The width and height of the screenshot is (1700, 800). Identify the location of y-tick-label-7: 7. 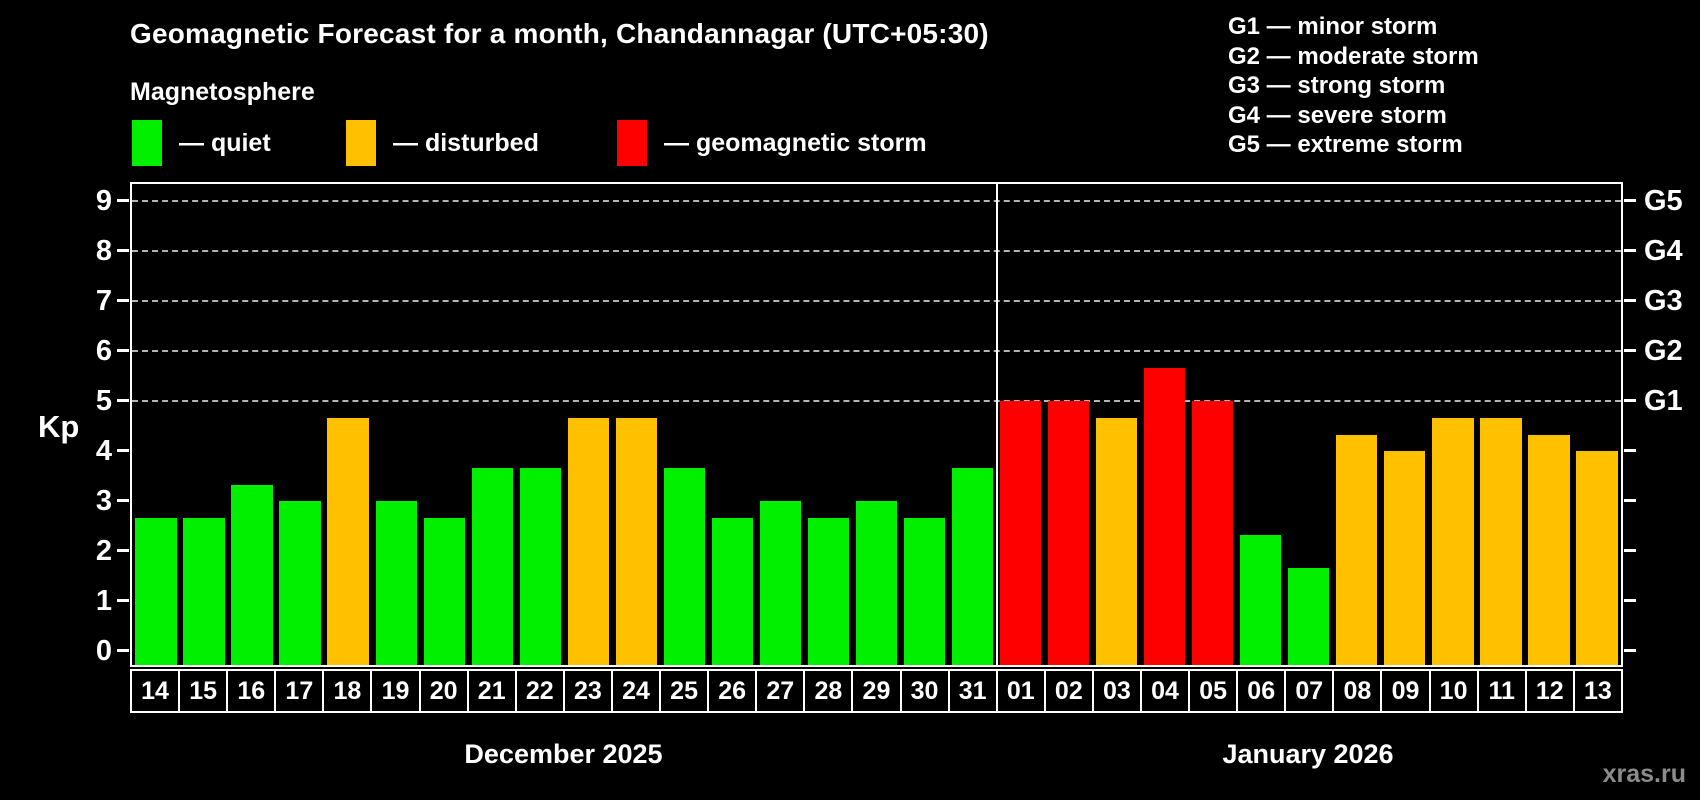
(103, 301).